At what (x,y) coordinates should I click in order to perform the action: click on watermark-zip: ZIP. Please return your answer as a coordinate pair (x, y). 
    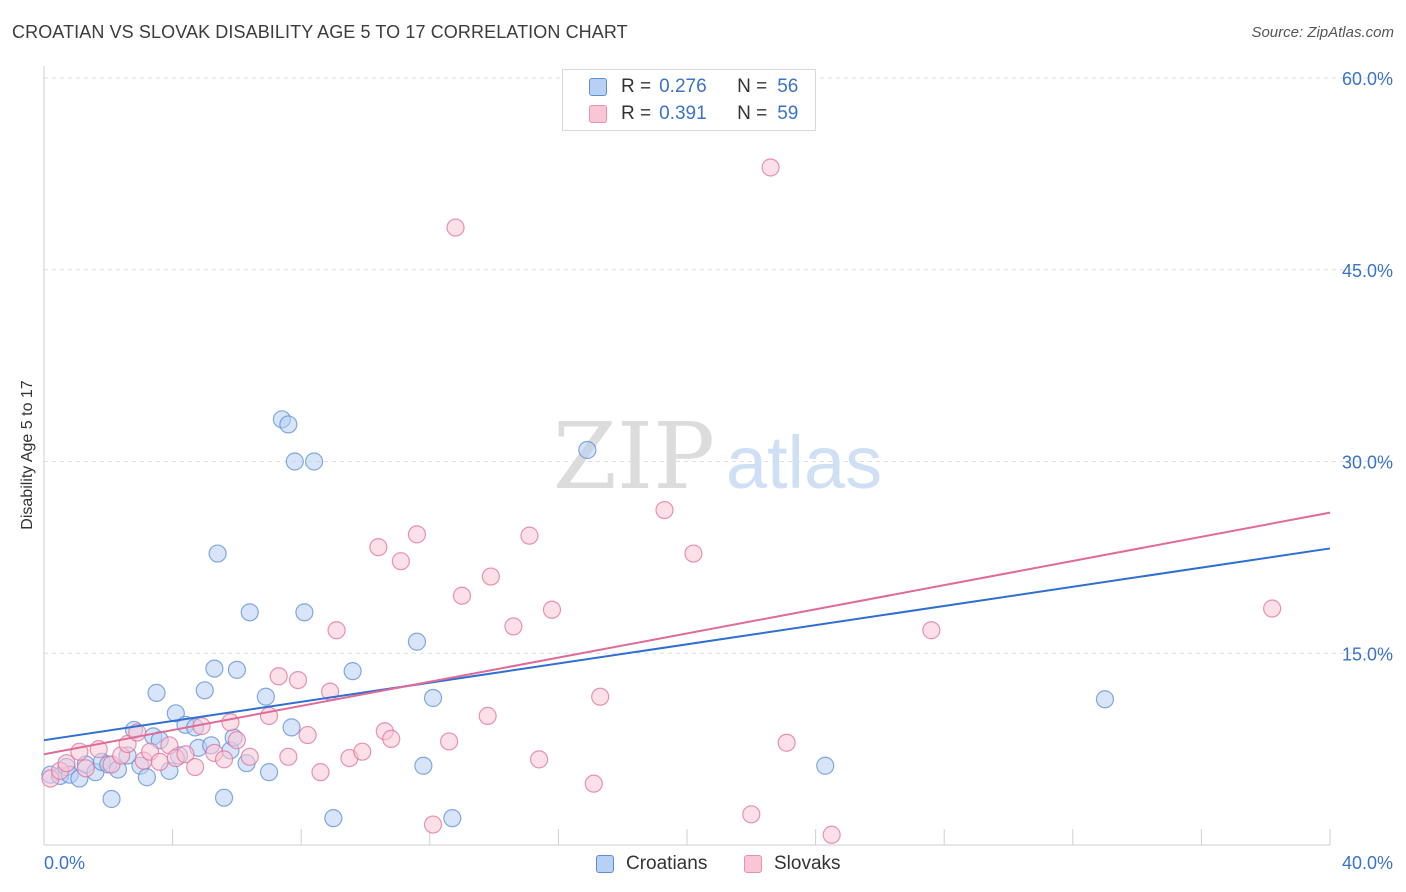
    Looking at the image, I should click on (634, 456).